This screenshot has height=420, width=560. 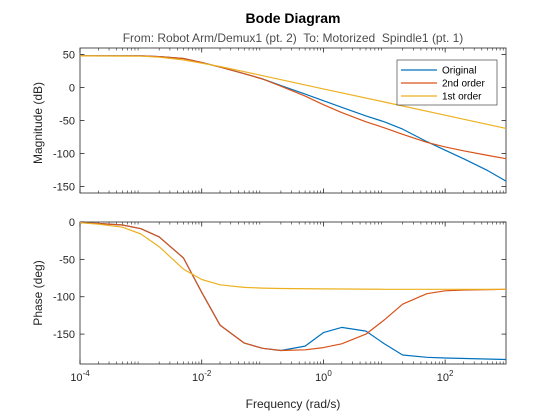 I want to click on x-tick-label: 10², so click(x=445, y=376).